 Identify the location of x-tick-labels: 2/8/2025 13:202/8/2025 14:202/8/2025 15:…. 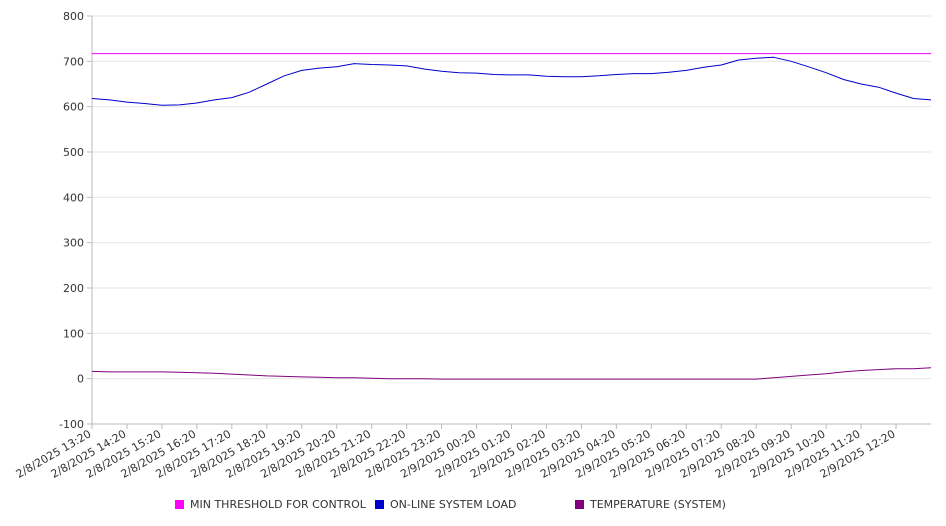
(456, 454).